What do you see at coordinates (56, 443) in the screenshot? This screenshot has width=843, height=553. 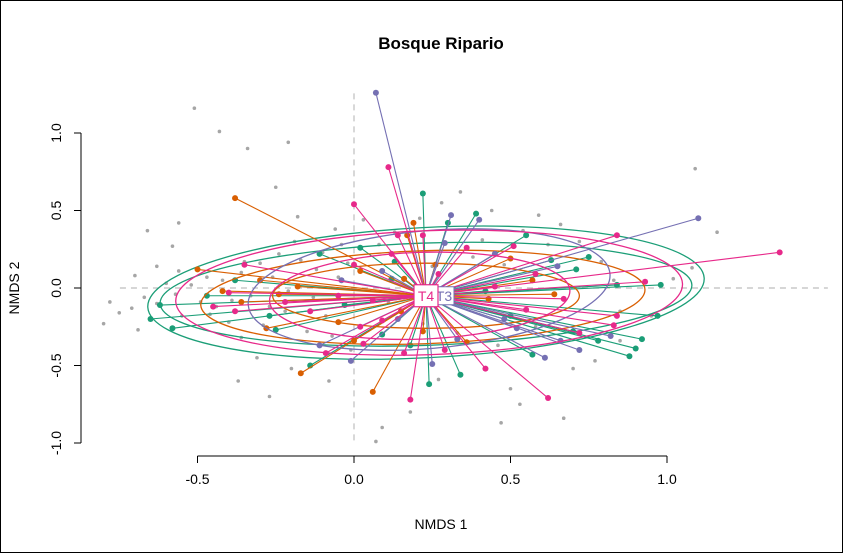 I see `y-tick-label: -1.0` at bounding box center [56, 443].